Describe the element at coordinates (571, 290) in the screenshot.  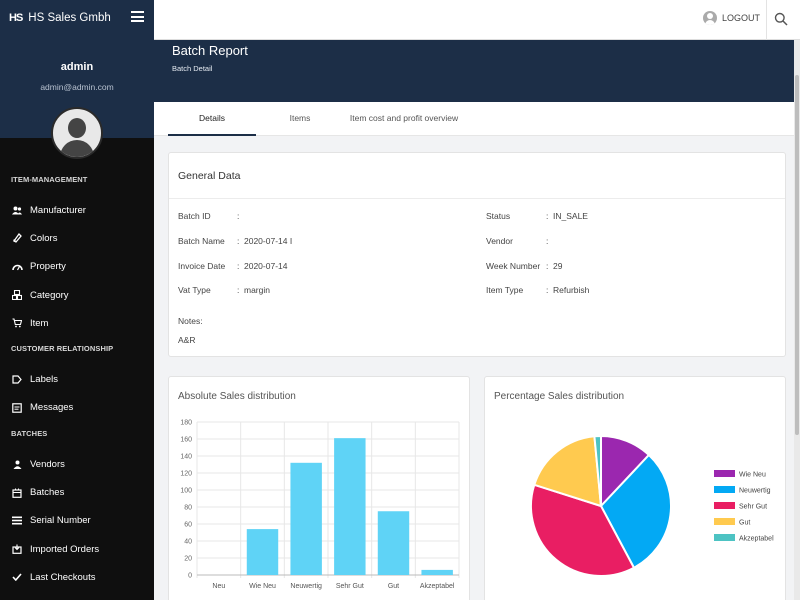
I see `item-type-value: Refurbish` at that location.